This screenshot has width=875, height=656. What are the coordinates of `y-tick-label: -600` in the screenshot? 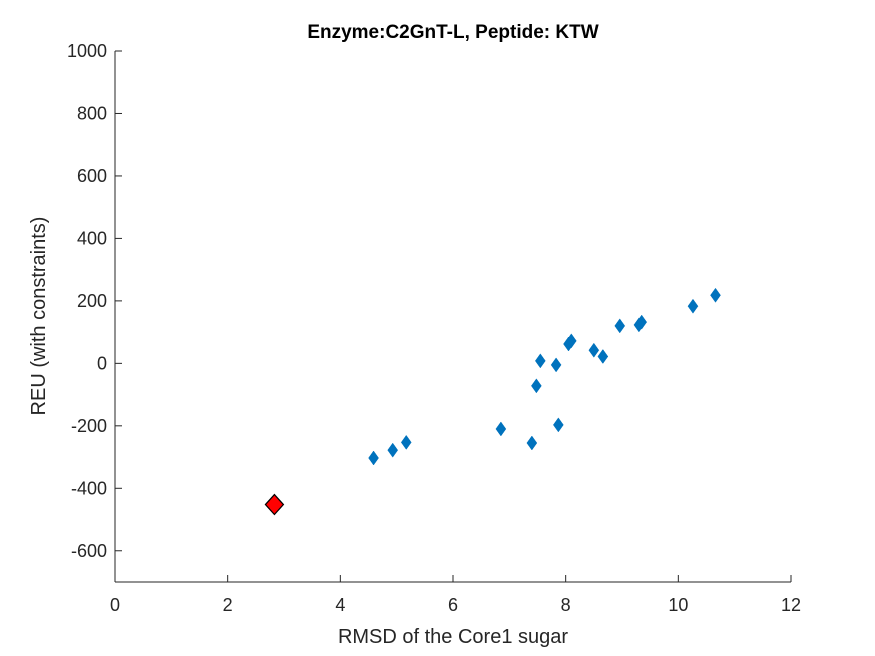 It's located at (89, 551).